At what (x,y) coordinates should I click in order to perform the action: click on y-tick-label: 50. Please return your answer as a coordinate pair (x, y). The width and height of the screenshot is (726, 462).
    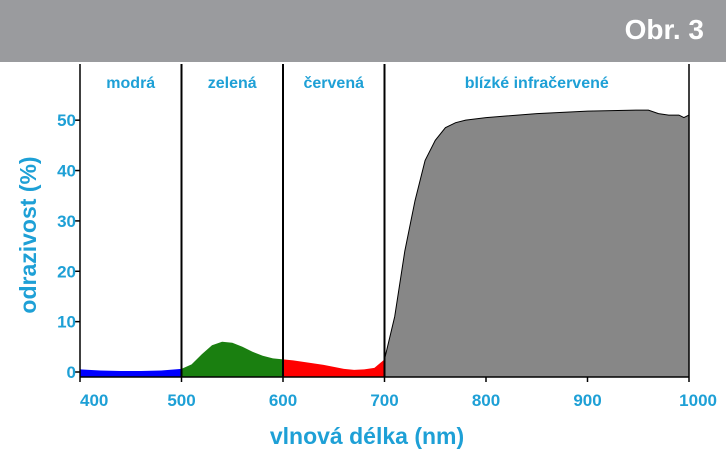
    Looking at the image, I should click on (66, 120).